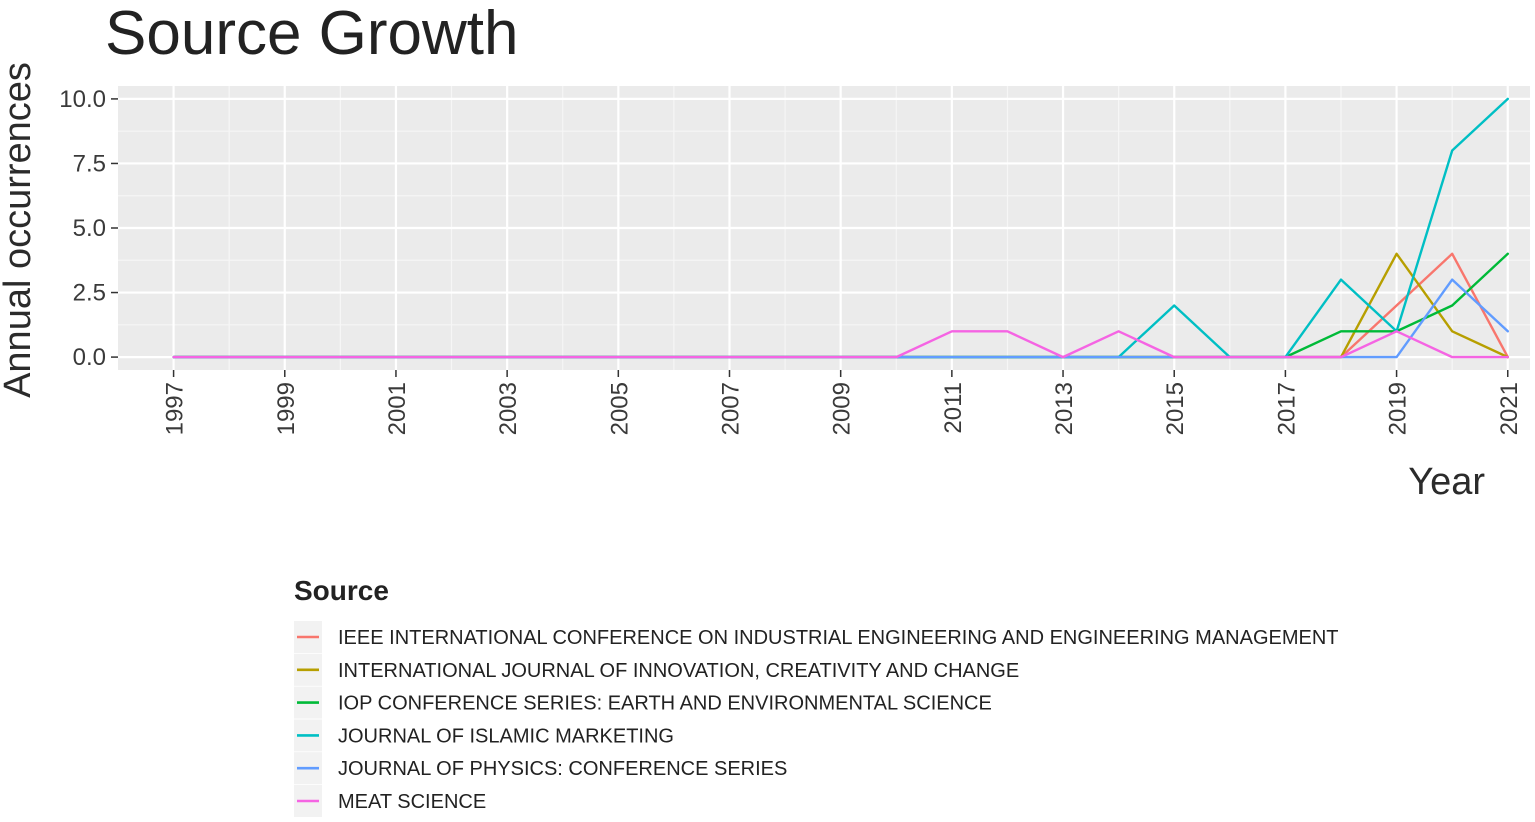 The height and width of the screenshot is (822, 1535). I want to click on legend-title: Source, so click(341, 590).